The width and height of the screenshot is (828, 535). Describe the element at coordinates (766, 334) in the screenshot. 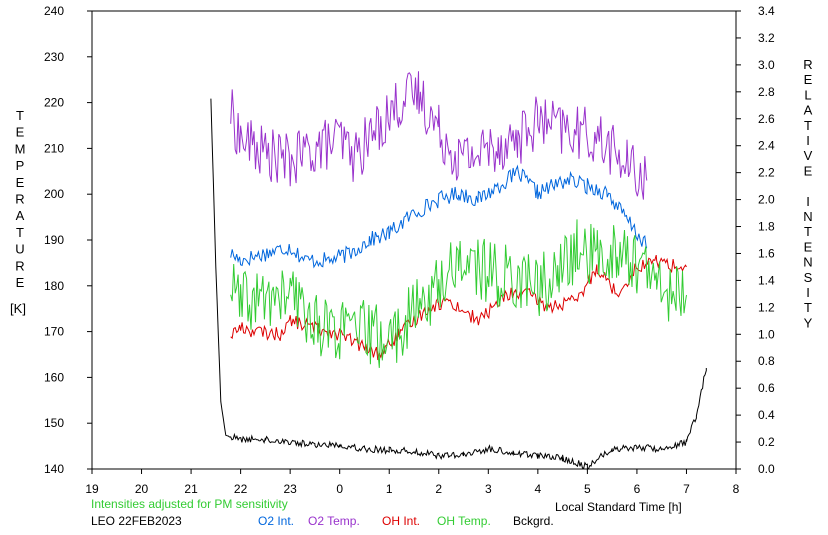

I see `y-right-tick-label: 1.0` at that location.